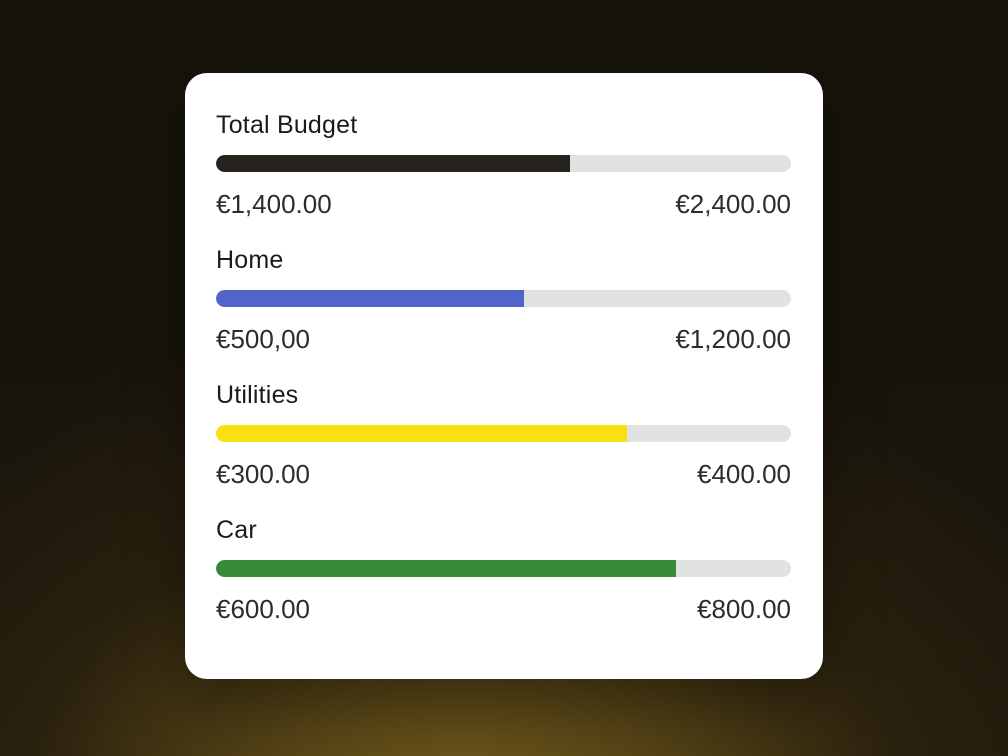 This screenshot has height=756, width=1008. What do you see at coordinates (263, 474) in the screenshot?
I see `spent-amount: €300.00` at bounding box center [263, 474].